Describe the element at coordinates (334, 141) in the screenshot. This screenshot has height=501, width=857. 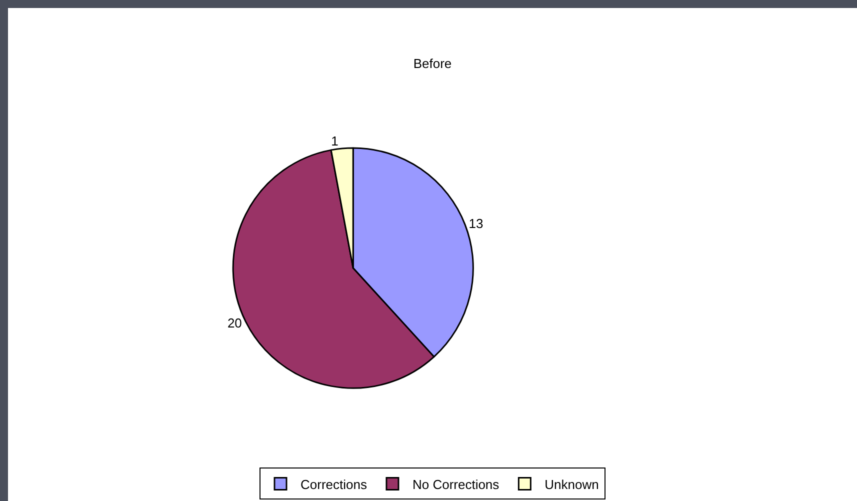
I see `data-label: 1` at that location.